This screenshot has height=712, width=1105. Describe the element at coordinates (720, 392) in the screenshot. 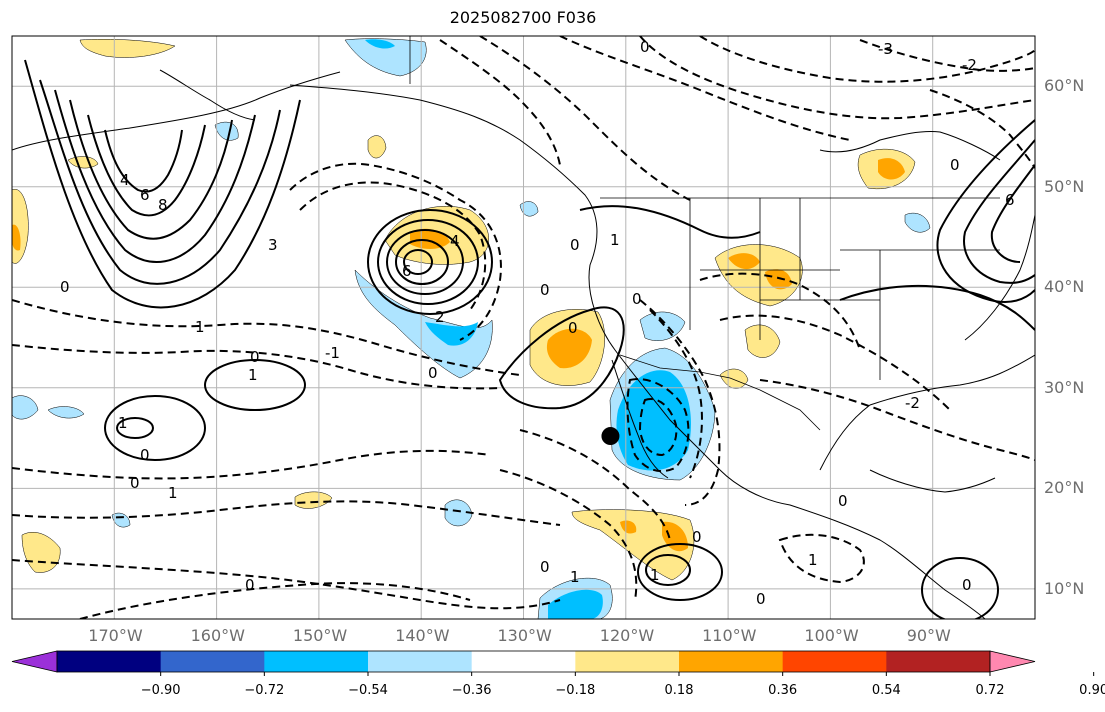

I see `us-mexico-border` at that location.